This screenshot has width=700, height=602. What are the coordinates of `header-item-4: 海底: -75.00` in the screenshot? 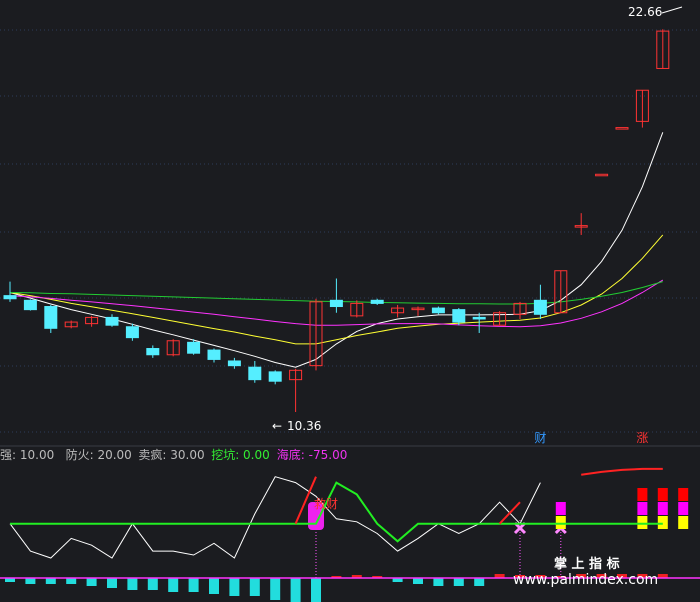 It's located at (312, 454).